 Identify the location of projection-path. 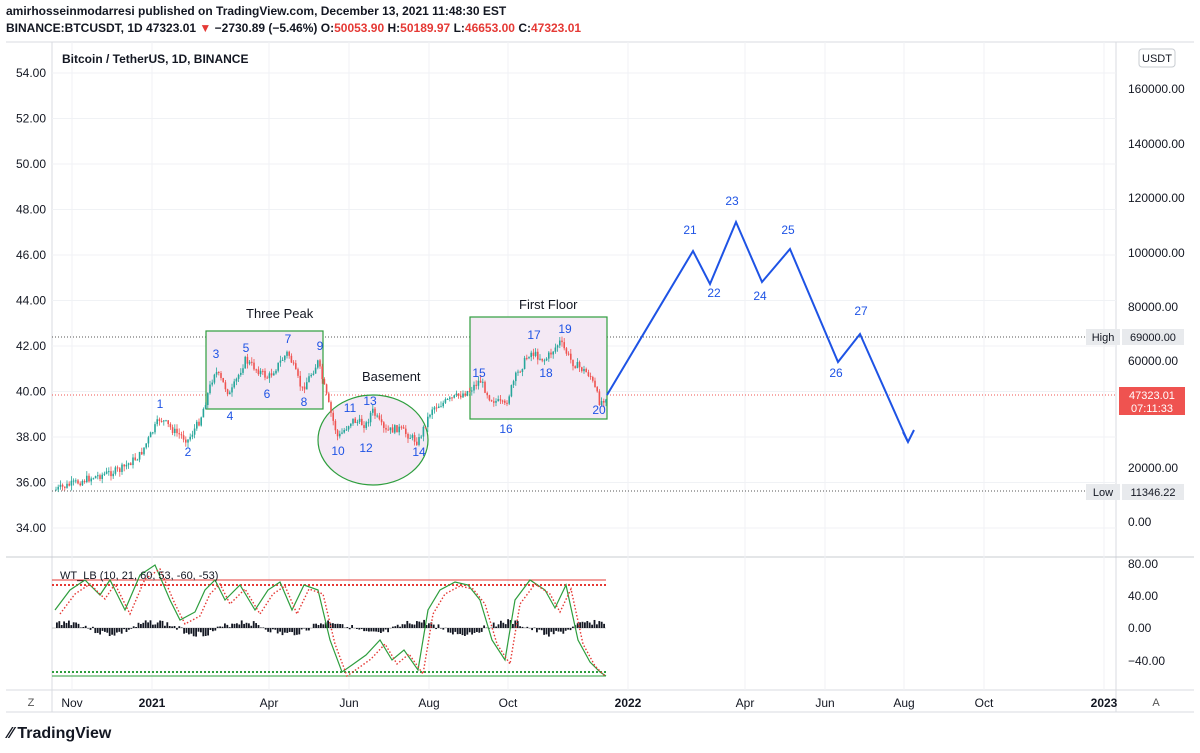
(757, 331).